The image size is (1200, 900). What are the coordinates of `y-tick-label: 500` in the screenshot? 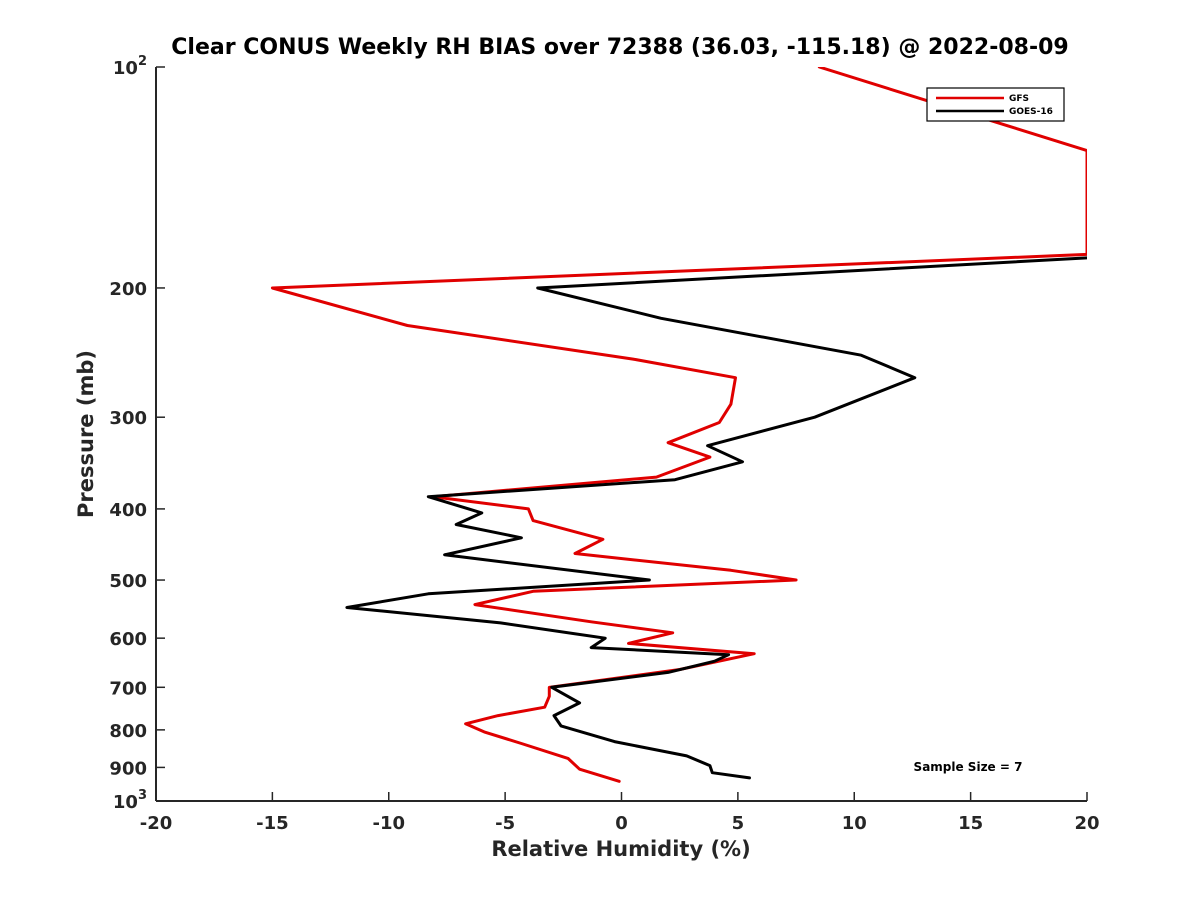 It's located at (128, 581).